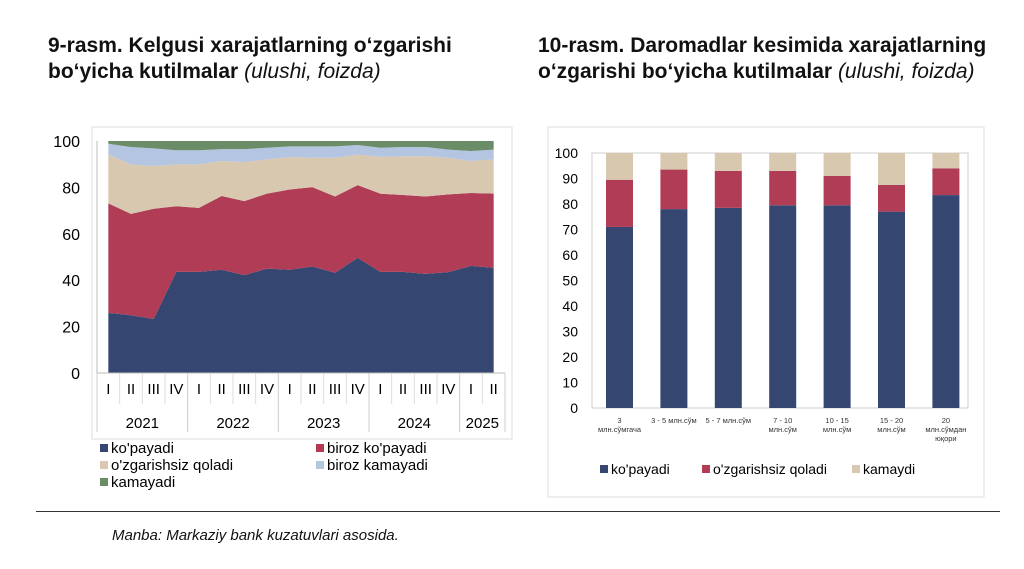 This screenshot has height=569, width=1024. Describe the element at coordinates (782, 420) in the screenshot. I see `x-tick-label: 7 - 10` at that location.